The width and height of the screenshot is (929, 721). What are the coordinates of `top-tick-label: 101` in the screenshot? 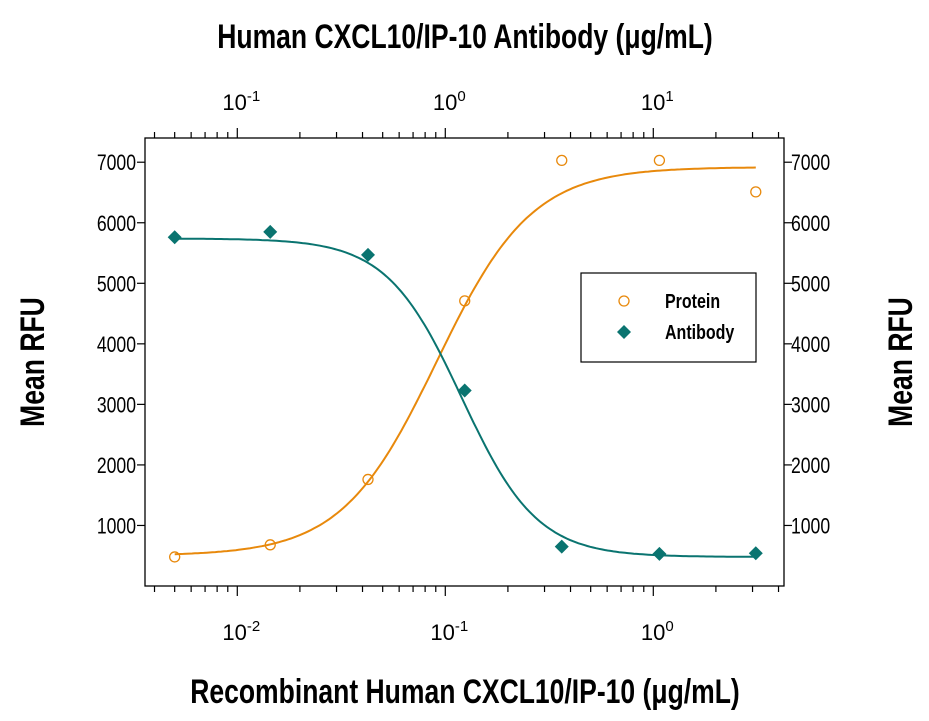 It's located at (657, 101).